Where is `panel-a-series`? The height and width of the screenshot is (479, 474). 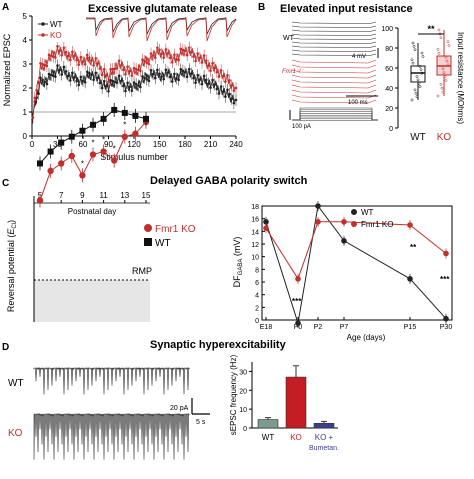
panel-a-series is located at coordinates (134, 82).